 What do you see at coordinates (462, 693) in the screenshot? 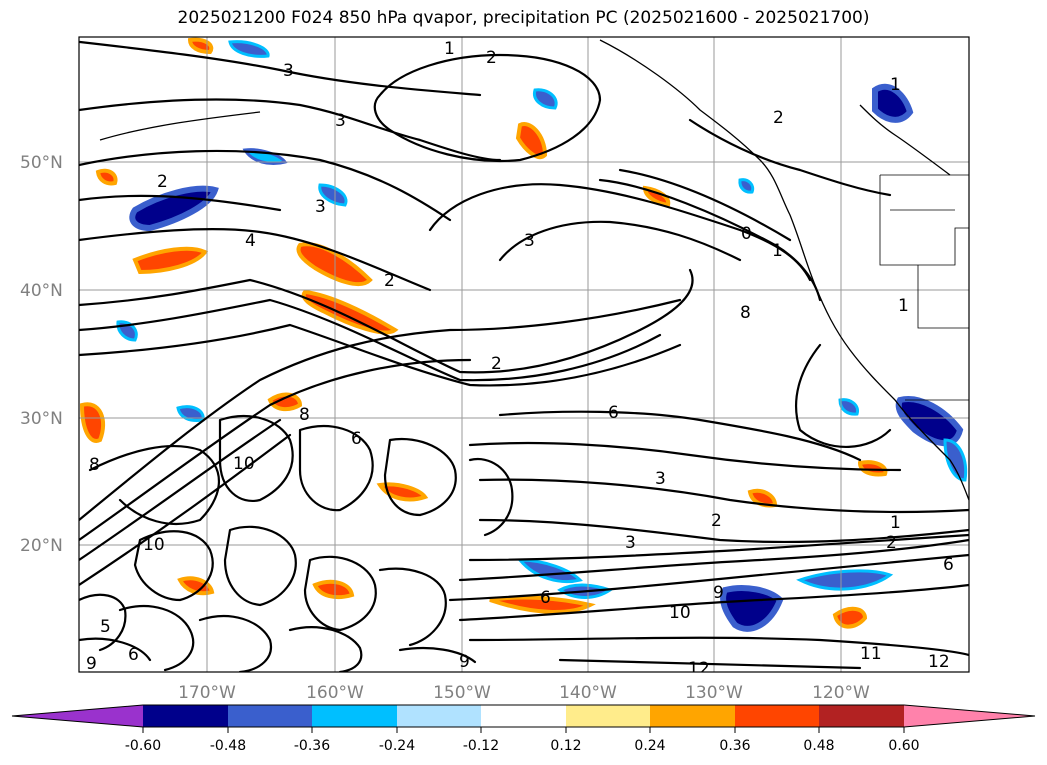
I see `lon-label-150w: 150°W` at bounding box center [462, 693].